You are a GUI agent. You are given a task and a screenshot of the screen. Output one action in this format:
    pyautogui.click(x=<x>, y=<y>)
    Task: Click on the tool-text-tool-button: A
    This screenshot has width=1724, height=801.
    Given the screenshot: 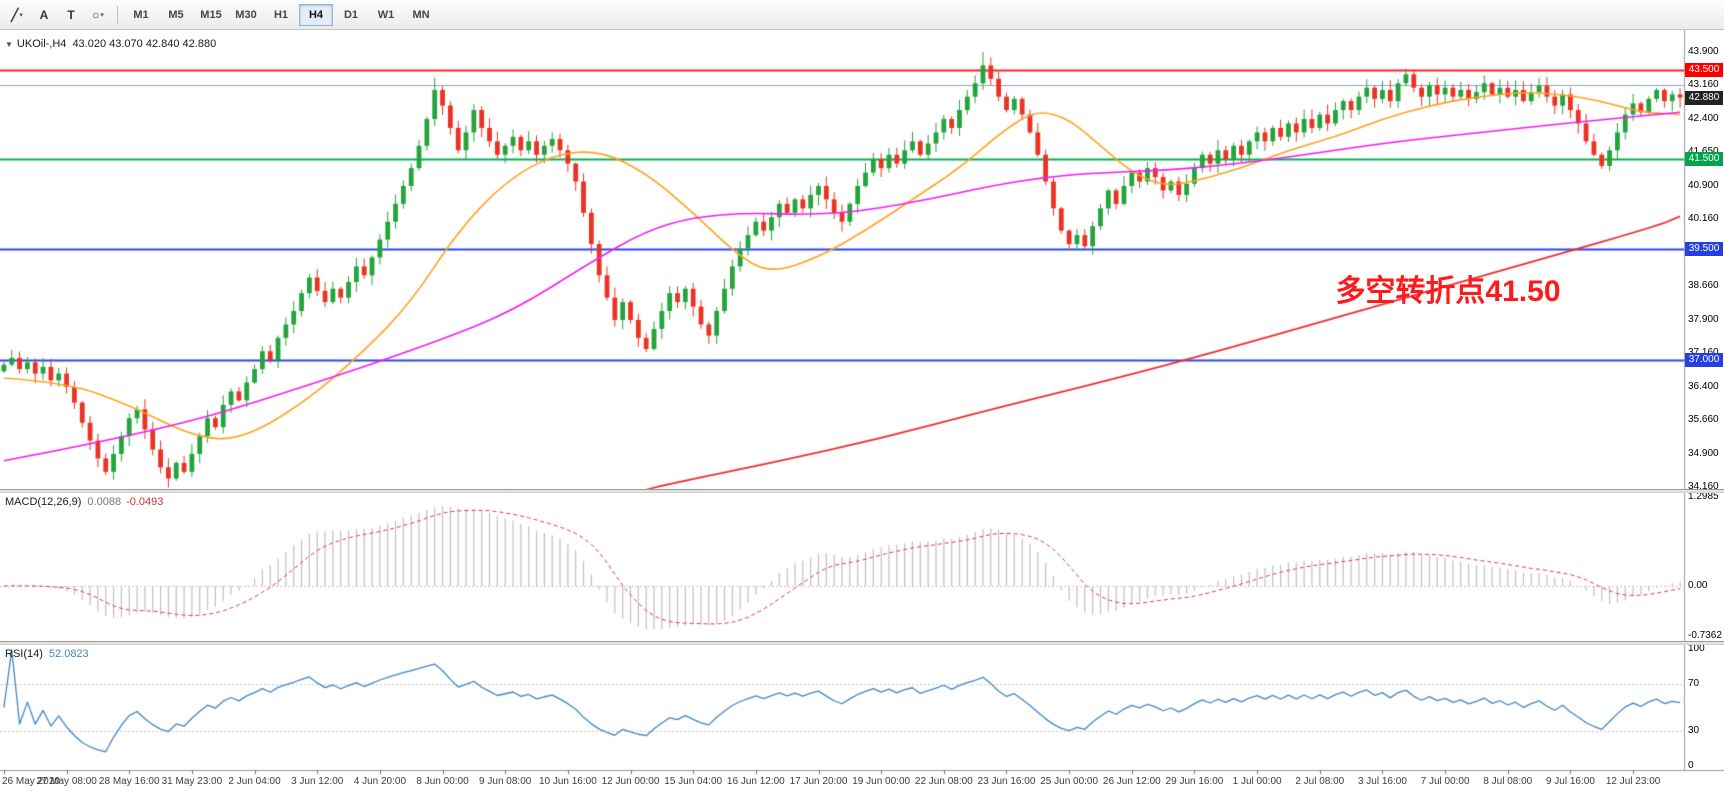 What is the action you would take?
    pyautogui.click(x=44, y=15)
    